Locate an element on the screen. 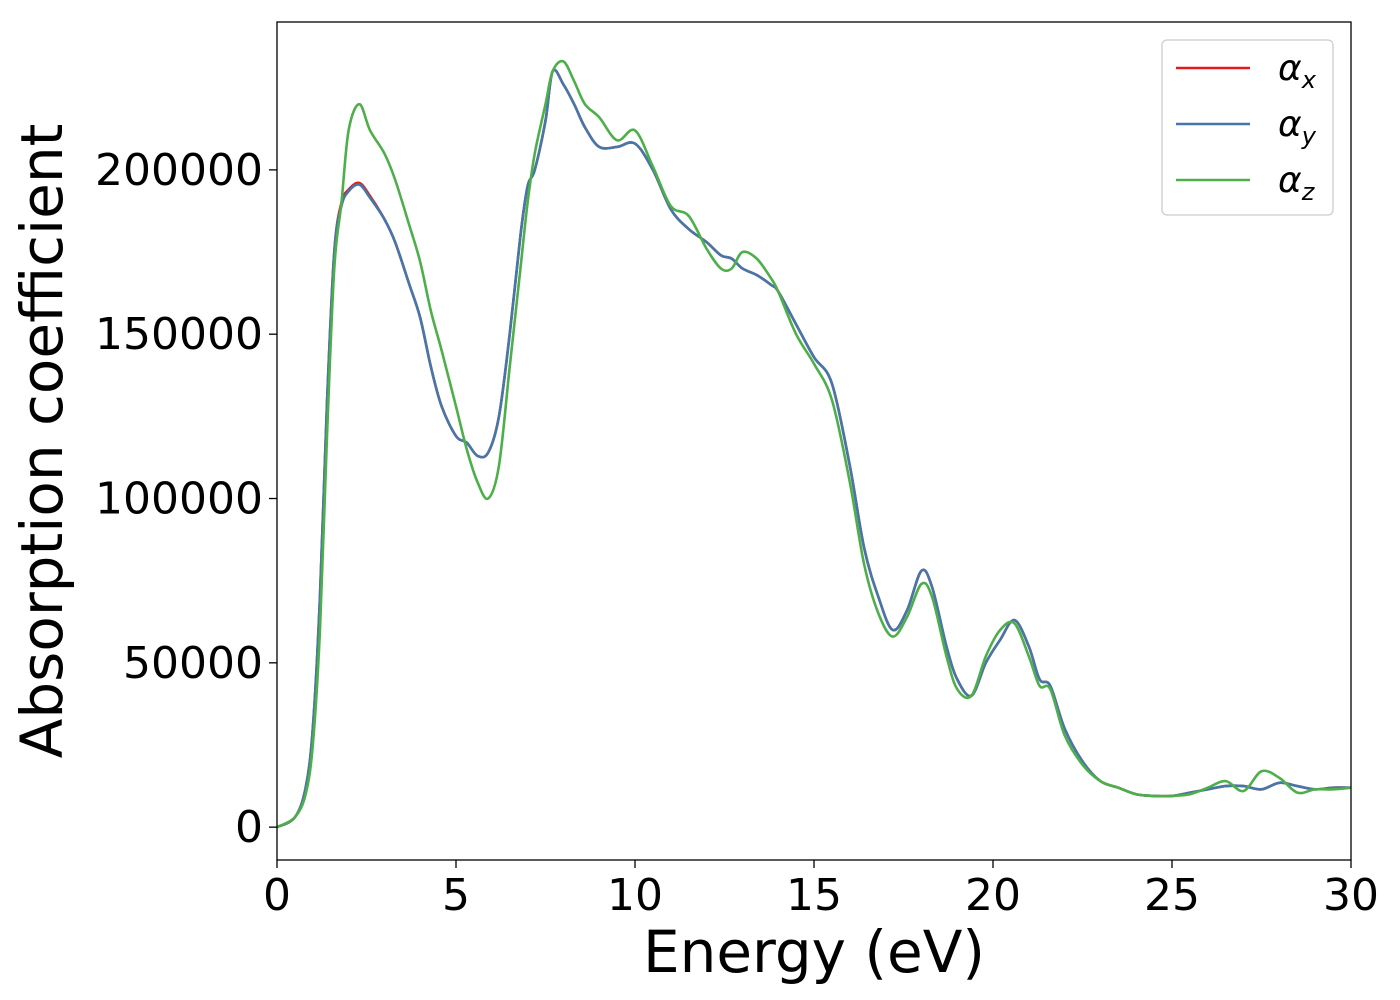 This screenshot has width=1400, height=1000. y-tick-label: 200000 is located at coordinates (179, 170).